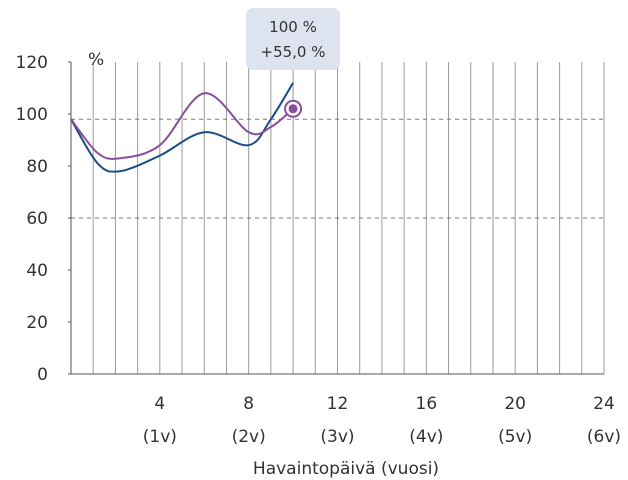  I want to click on x-tick-sublabel-12: (3v), so click(337, 437).